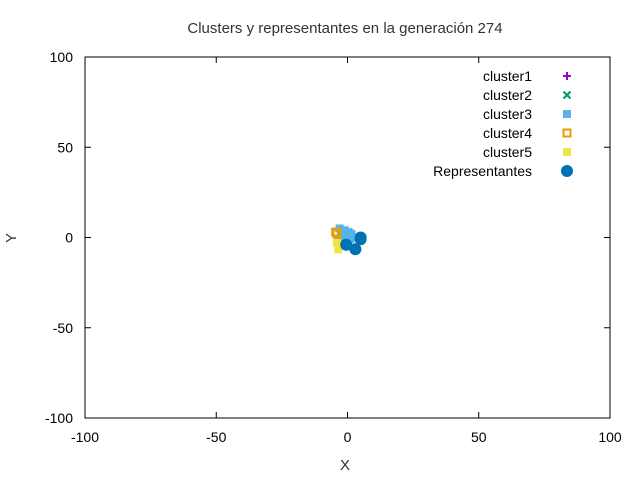 The height and width of the screenshot is (480, 640). I want to click on legend-marker-cluster4, so click(567, 133).